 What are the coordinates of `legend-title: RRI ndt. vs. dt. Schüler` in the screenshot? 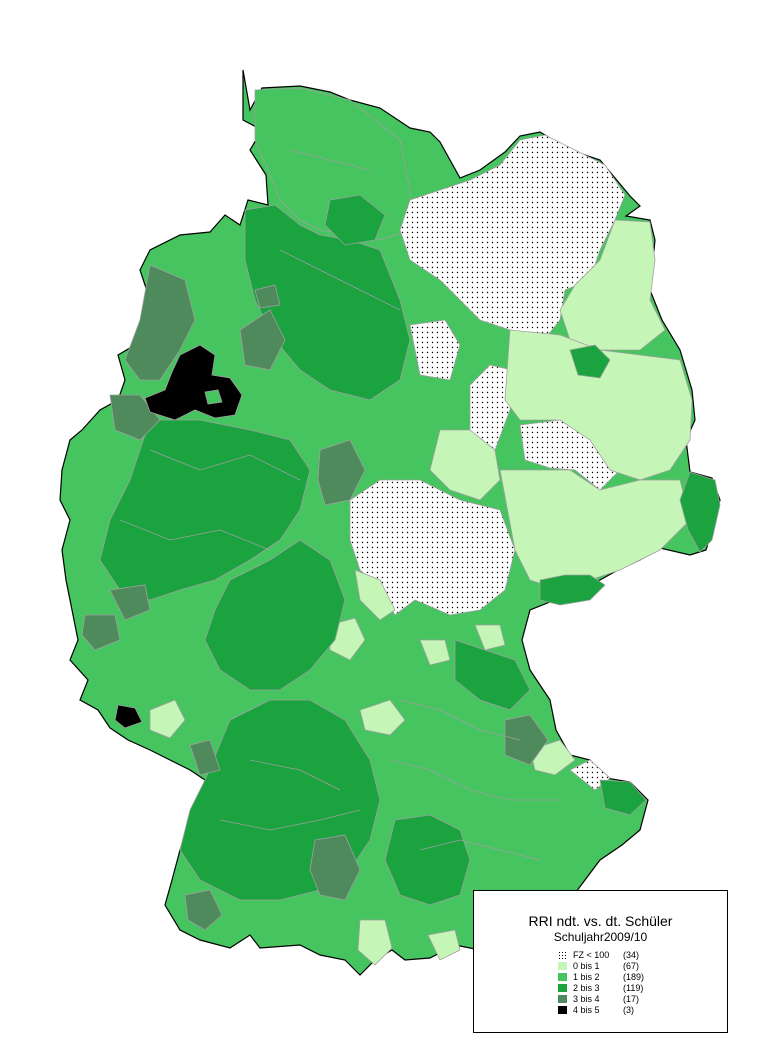 It's located at (600, 921).